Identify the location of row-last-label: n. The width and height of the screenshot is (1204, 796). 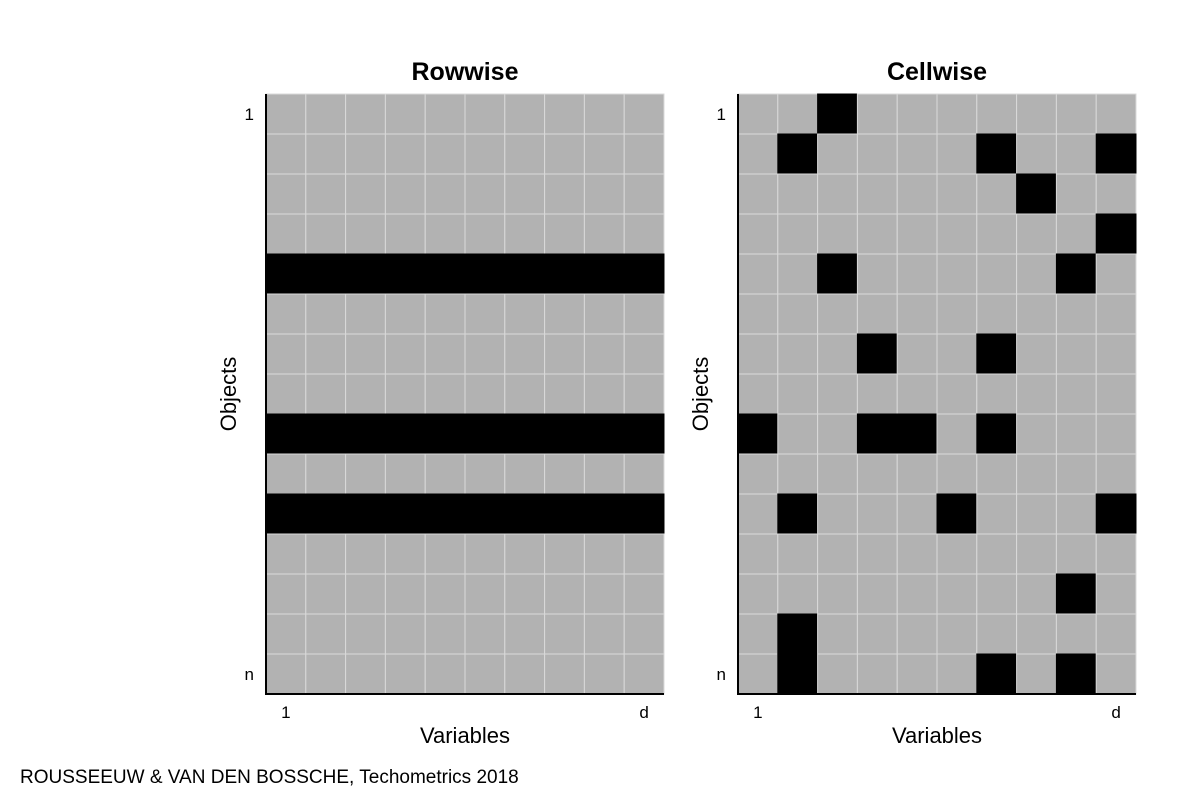
(721, 674).